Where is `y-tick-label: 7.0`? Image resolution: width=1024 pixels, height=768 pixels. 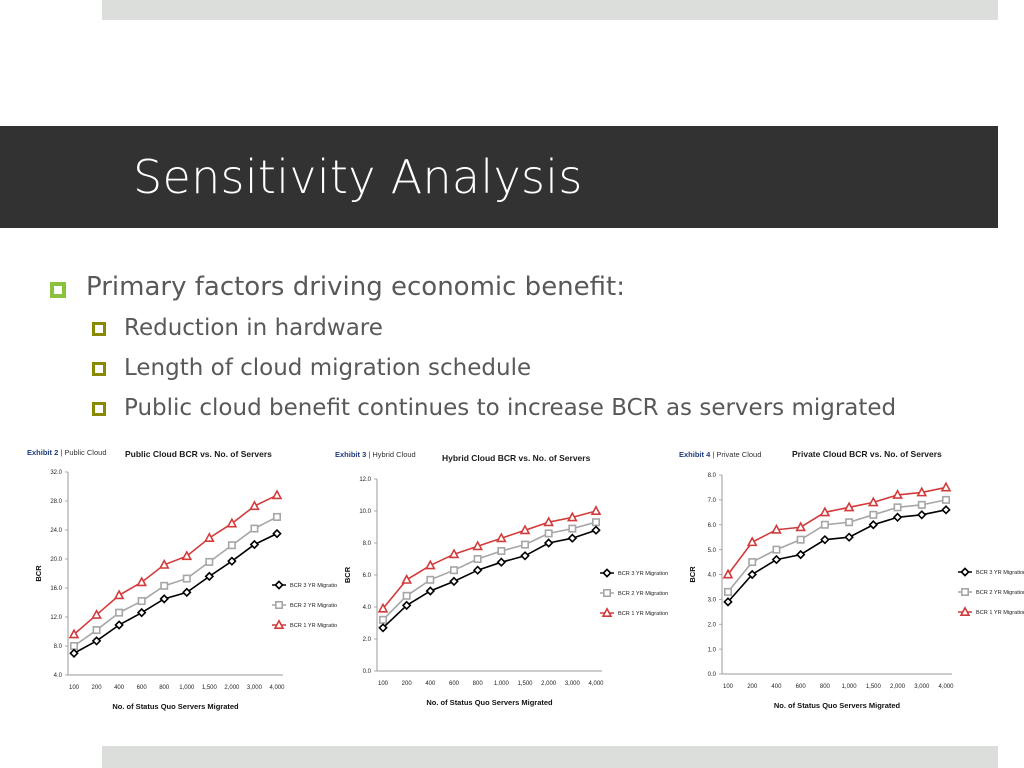
y-tick-label: 7.0 is located at coordinates (712, 501).